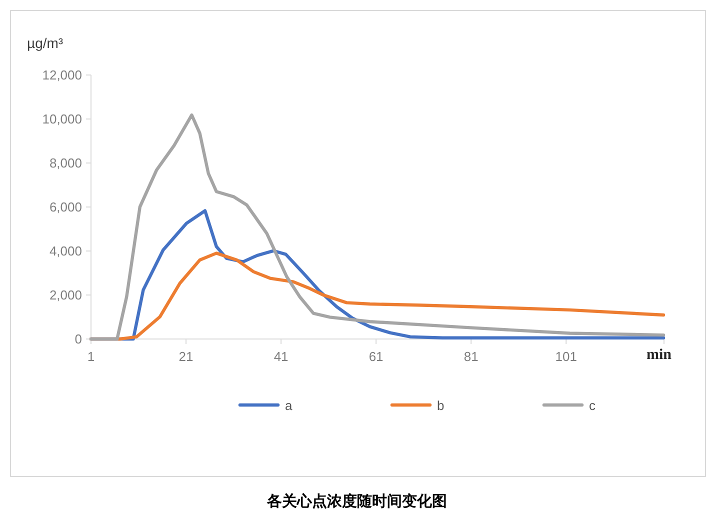  What do you see at coordinates (65, 163) in the screenshot?
I see `y-tick-label: 8,000` at bounding box center [65, 163].